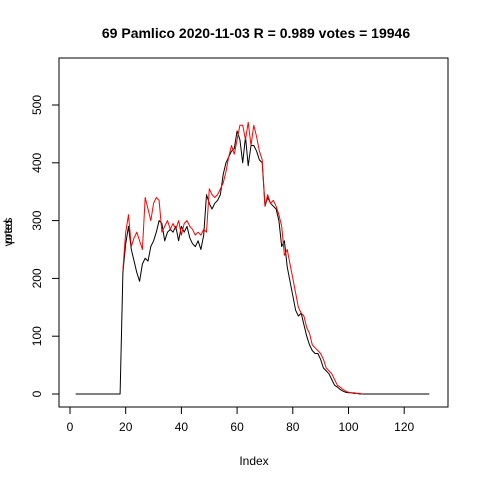 The height and width of the screenshot is (480, 480). Describe the element at coordinates (253, 461) in the screenshot. I see `x-axis-label: Index` at that location.